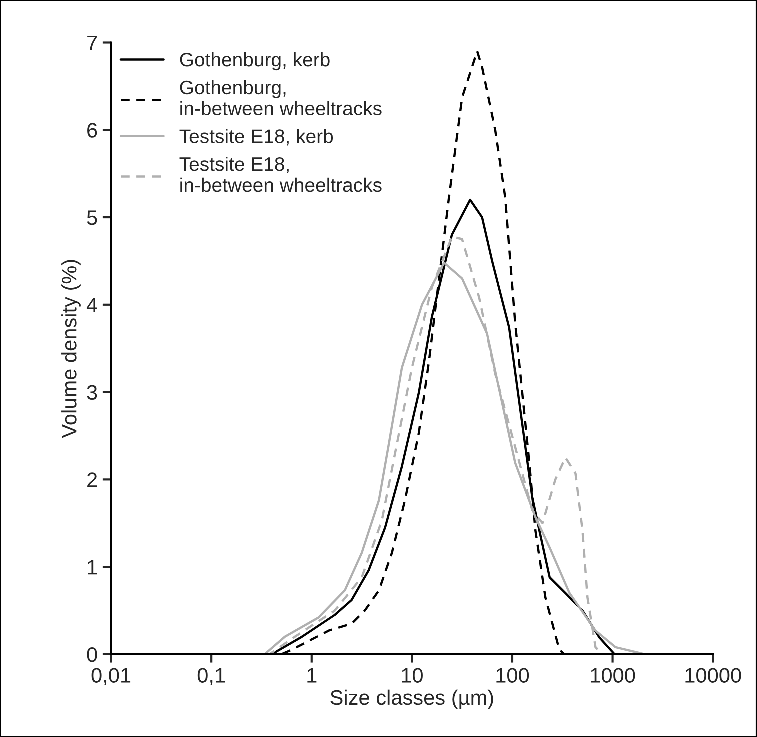  What do you see at coordinates (92, 305) in the screenshot?
I see `y-tick-label: 4` at bounding box center [92, 305].